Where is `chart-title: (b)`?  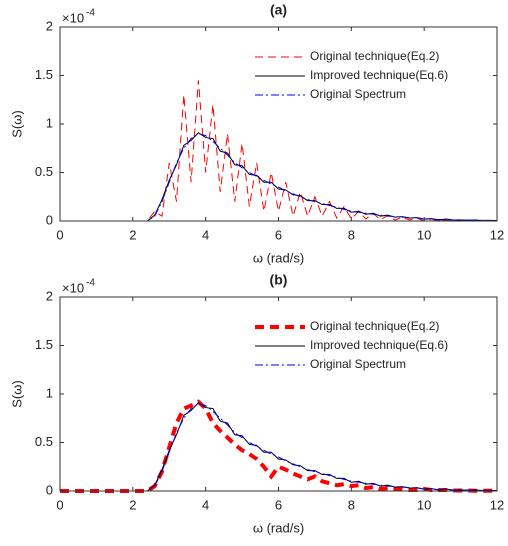
chart-title: (b) is located at coordinates (279, 280).